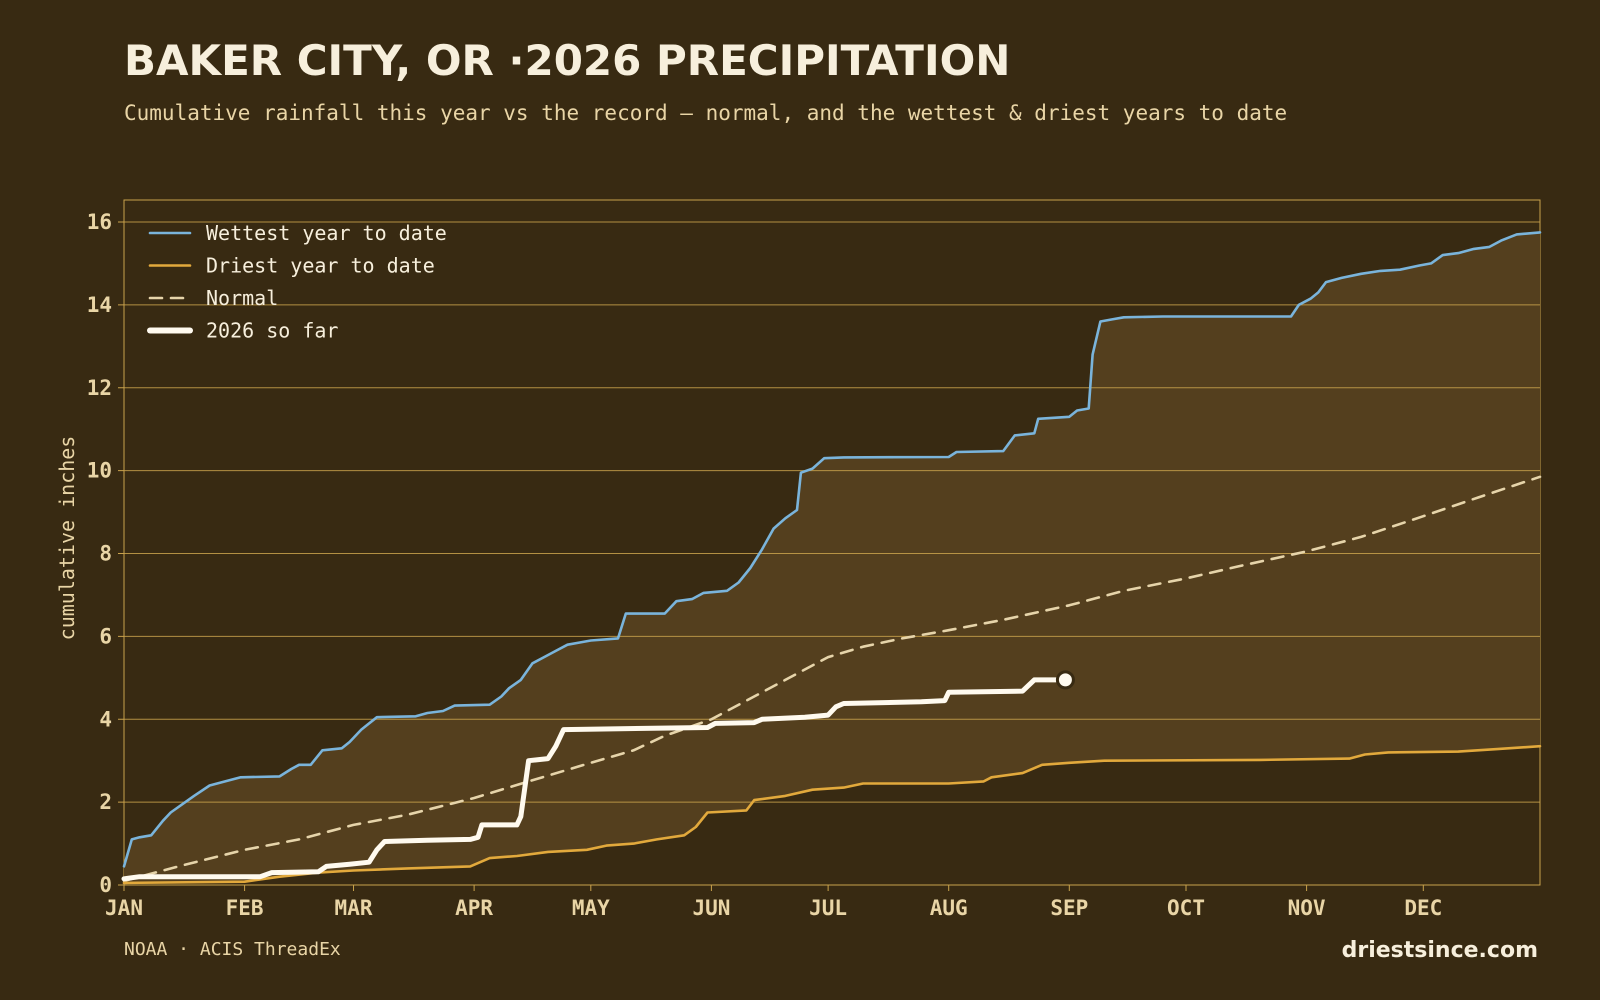  I want to click on x-tick-label-jan: JAN, so click(124, 908).